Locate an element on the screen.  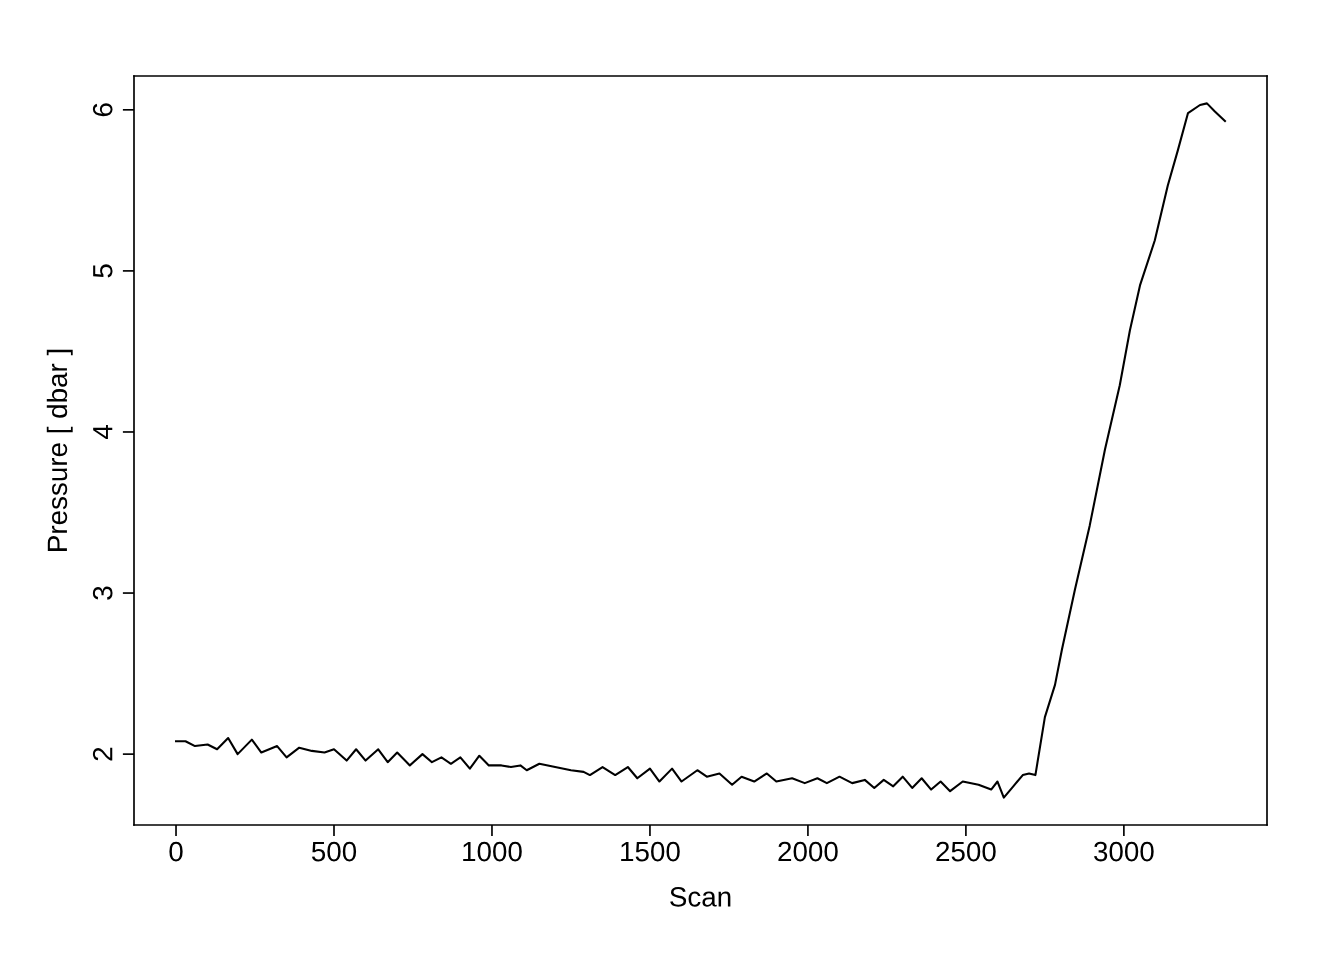
y-tick-label: 2 is located at coordinates (102, 754).